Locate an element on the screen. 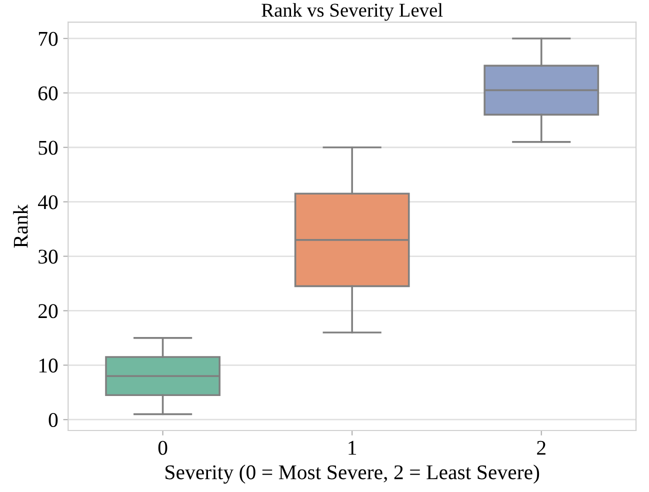 The image size is (649, 492). y-tick-label: 10 is located at coordinates (48, 365).